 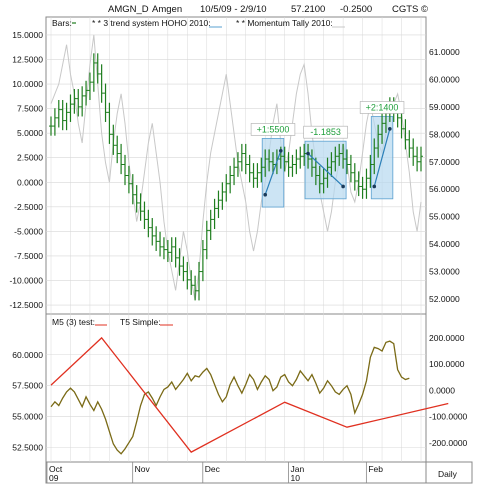 What do you see at coordinates (444, 79) in the screenshot?
I see `right-tick-label: 60.0000` at bounding box center [444, 79].